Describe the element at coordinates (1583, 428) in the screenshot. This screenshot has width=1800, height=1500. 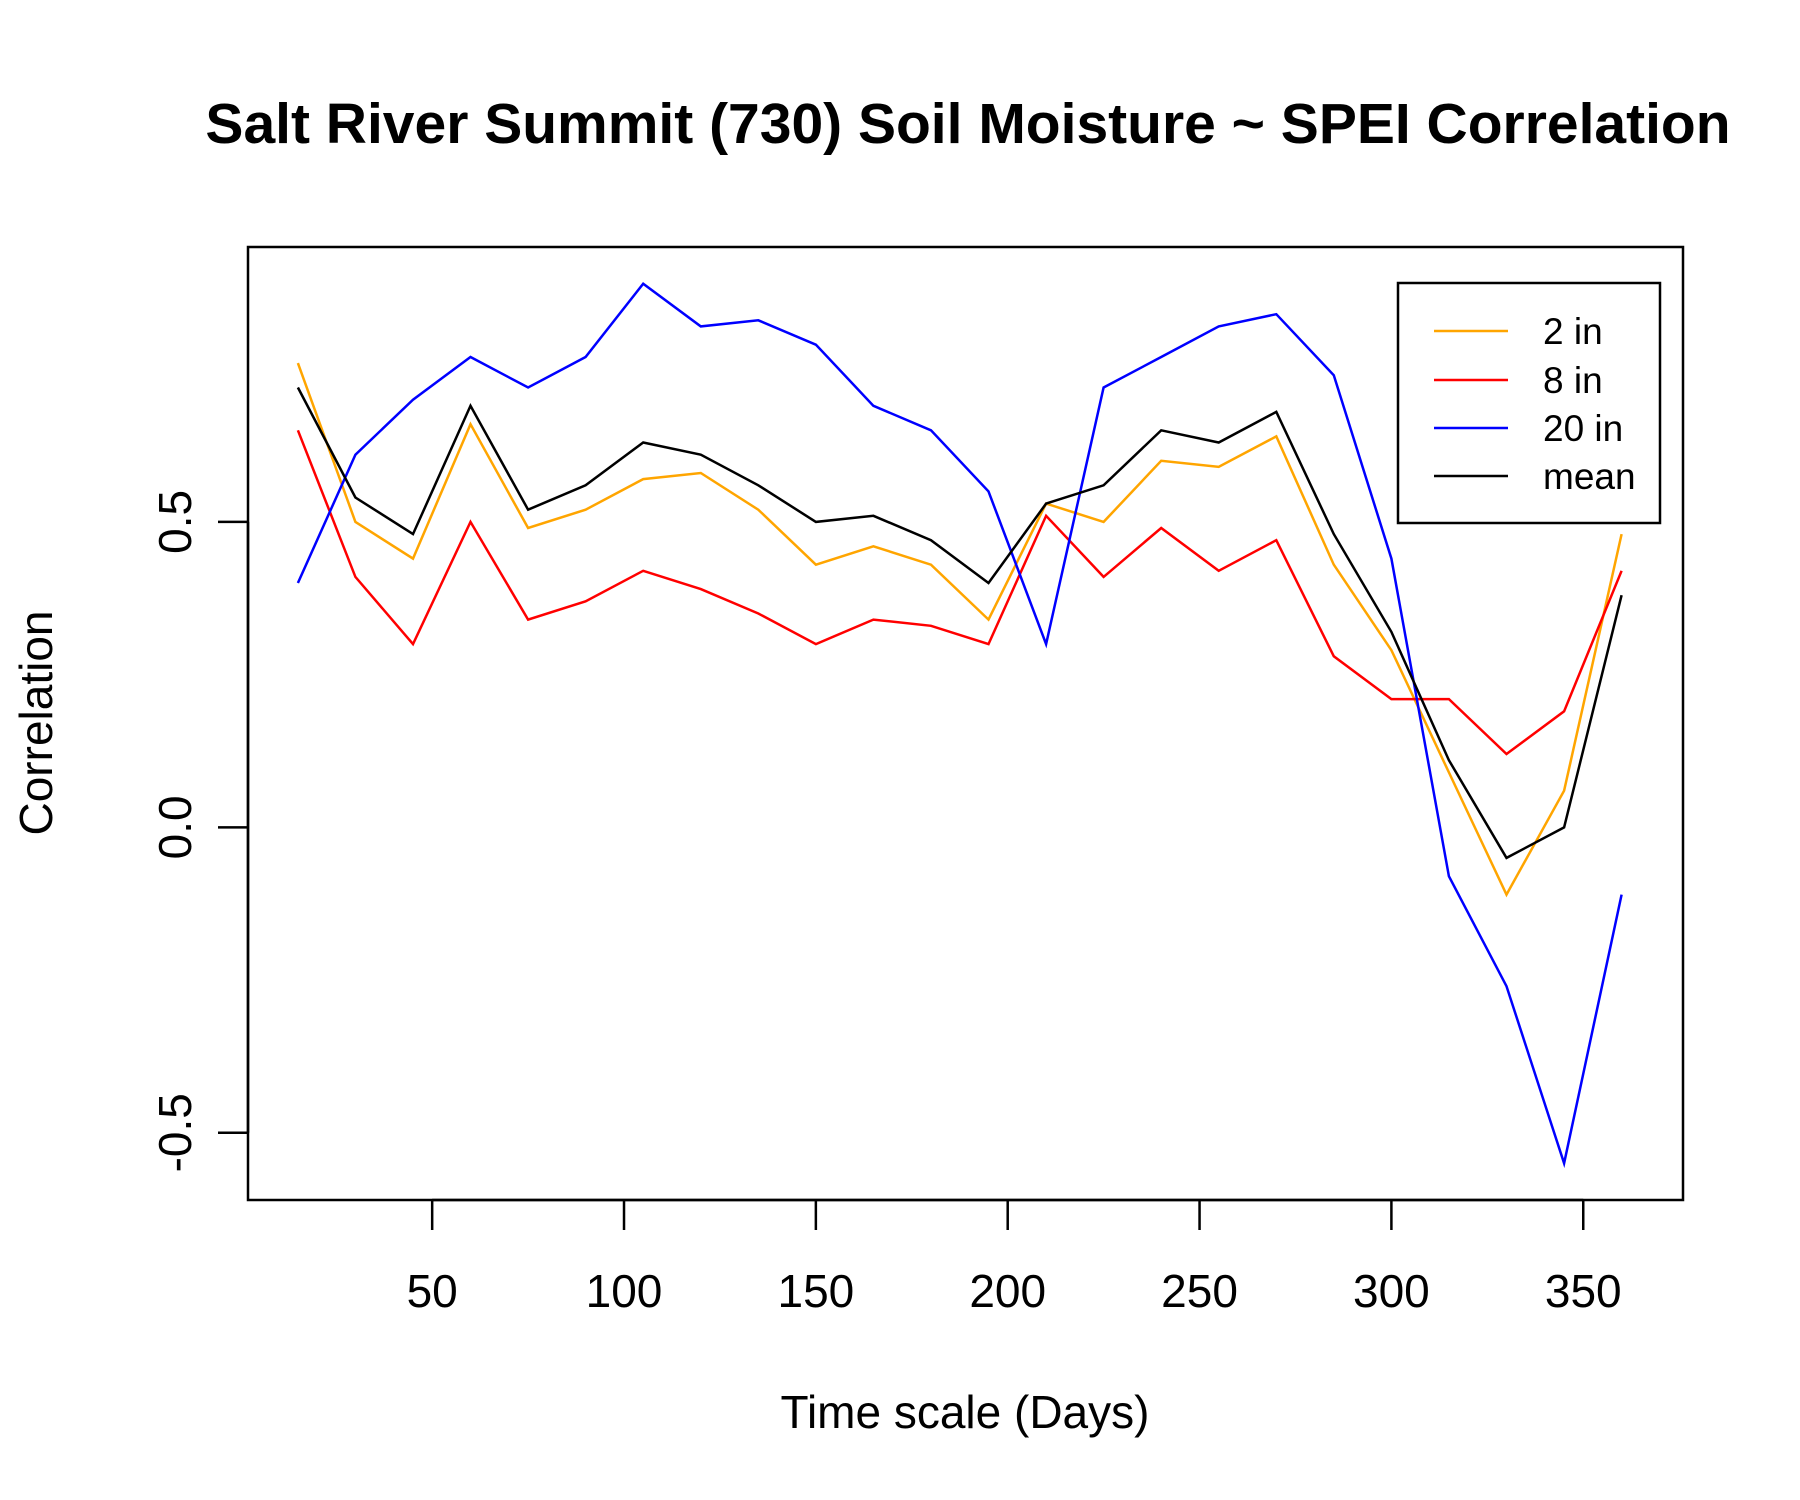
I see `legend-label: 20 in` at that location.